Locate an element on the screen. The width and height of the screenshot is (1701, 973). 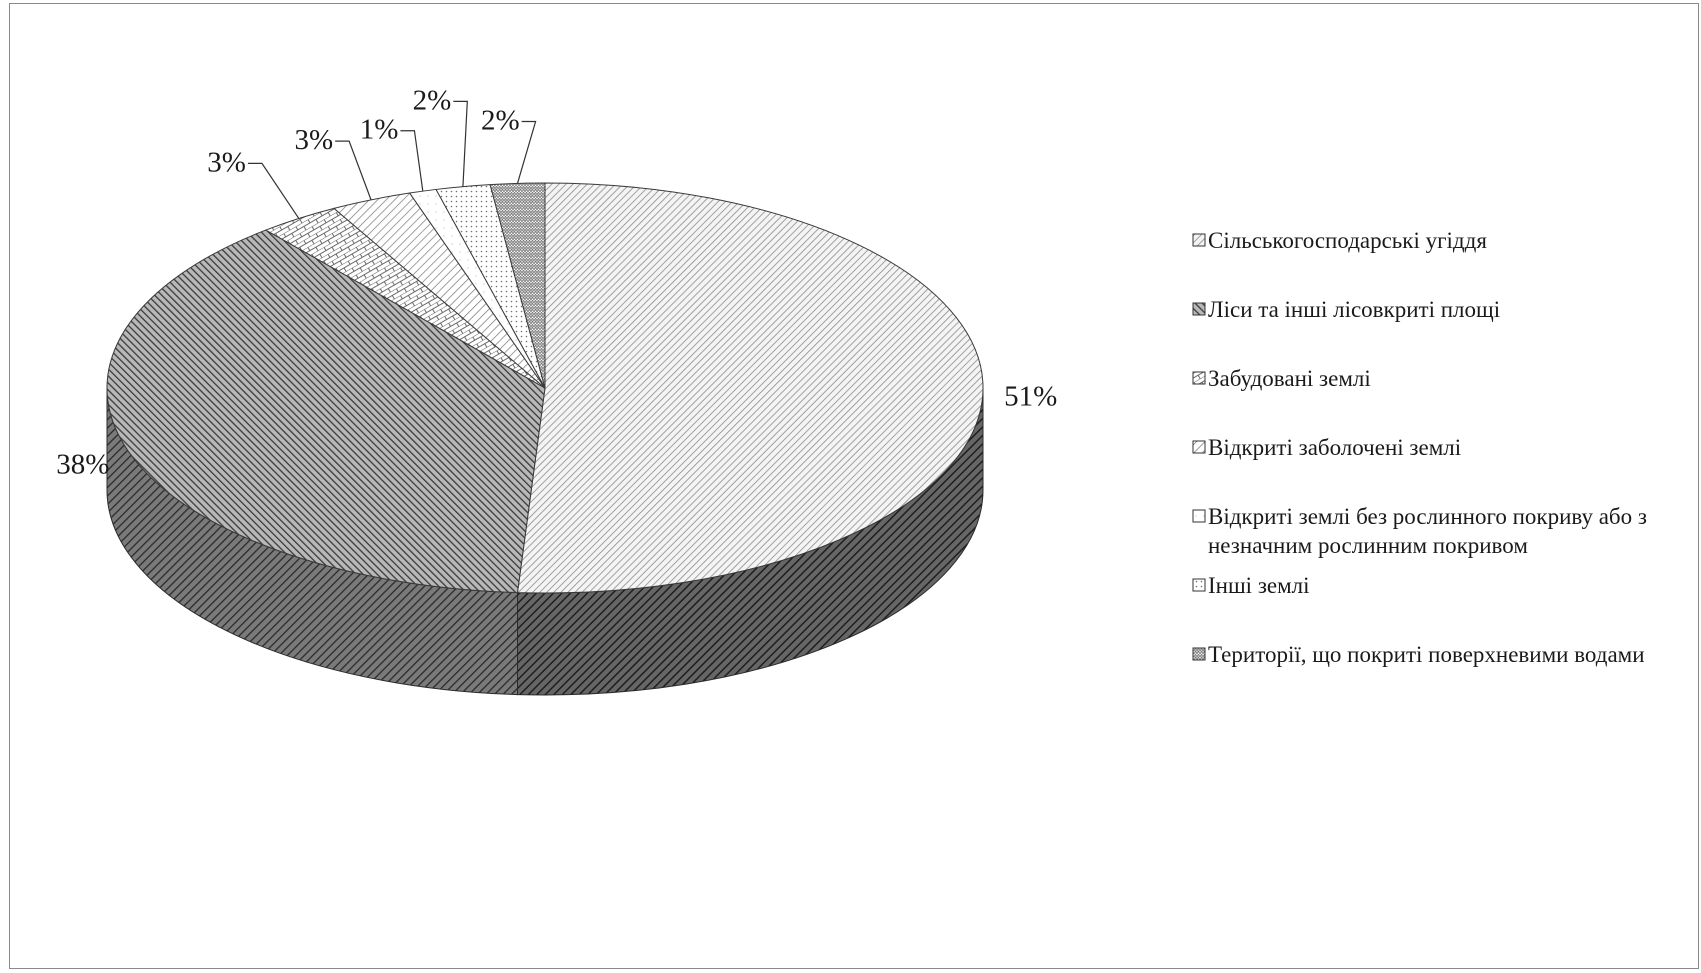
pie-pct-label-4: 1% is located at coordinates (379, 130).